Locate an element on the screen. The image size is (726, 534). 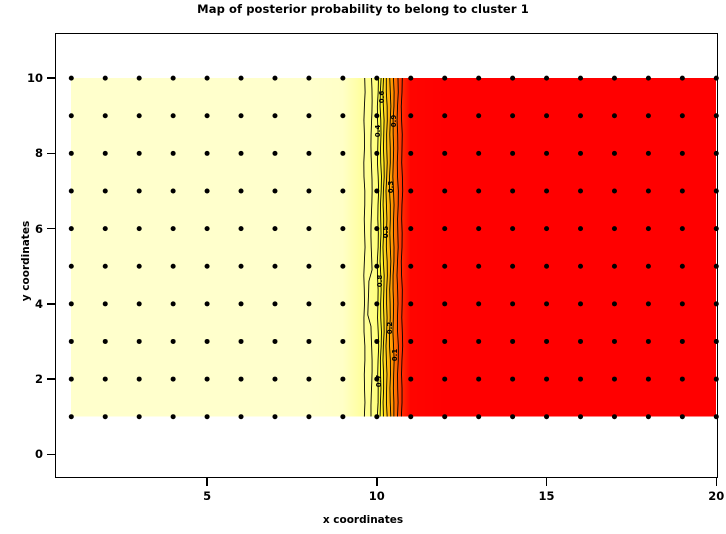
contour-label: 0.6 is located at coordinates (382, 97).